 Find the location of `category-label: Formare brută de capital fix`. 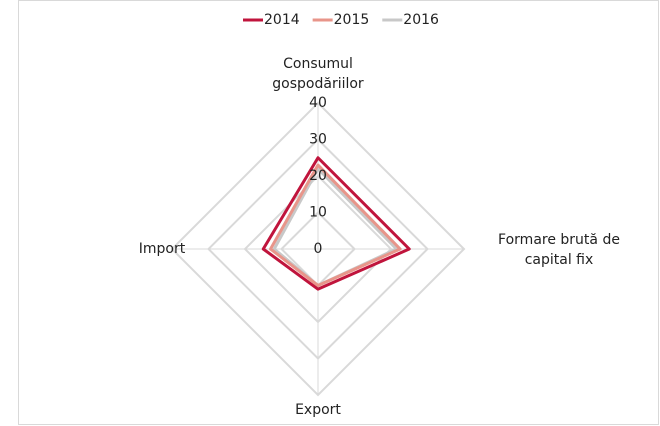

category-label: Formare brută de capital fix is located at coordinates (559, 250).